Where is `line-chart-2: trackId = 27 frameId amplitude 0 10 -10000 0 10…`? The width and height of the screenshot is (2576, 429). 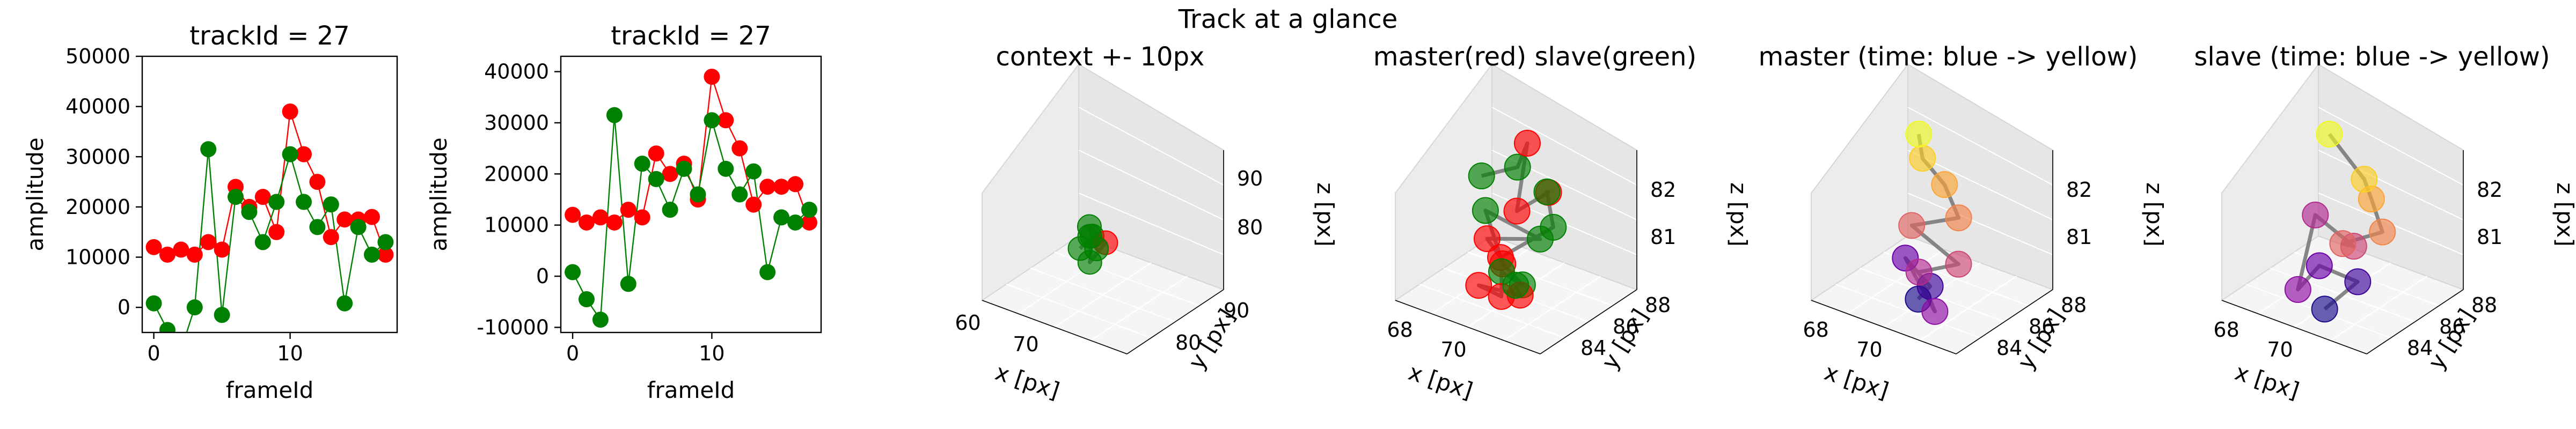 line-chart-2: trackId = 27 frameId amplitude 0 10 -10000 0 10… is located at coordinates (624, 212).